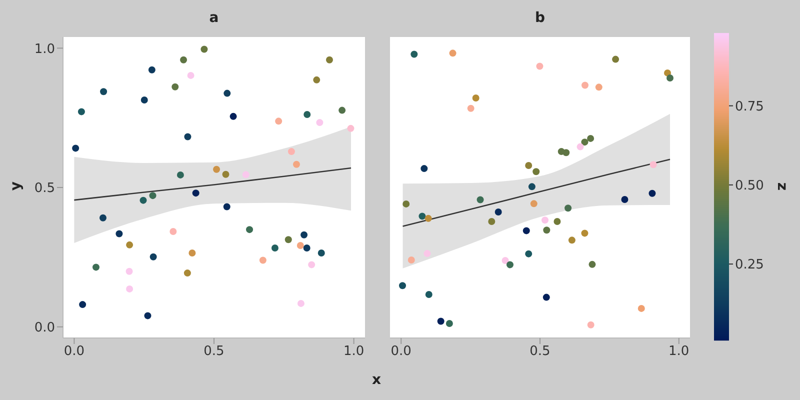 The height and width of the screenshot is (400, 800). What do you see at coordinates (376, 380) in the screenshot?
I see `x-axis-title: x` at bounding box center [376, 380].